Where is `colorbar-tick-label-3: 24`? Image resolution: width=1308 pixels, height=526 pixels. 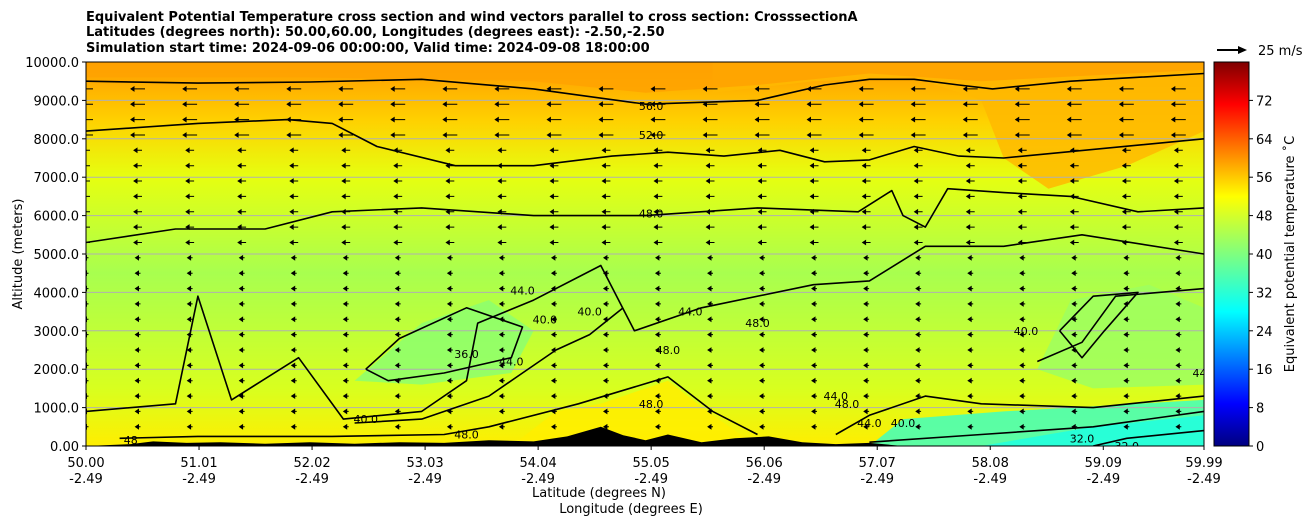 colorbar-tick-label-3: 24 is located at coordinates (1264, 332).